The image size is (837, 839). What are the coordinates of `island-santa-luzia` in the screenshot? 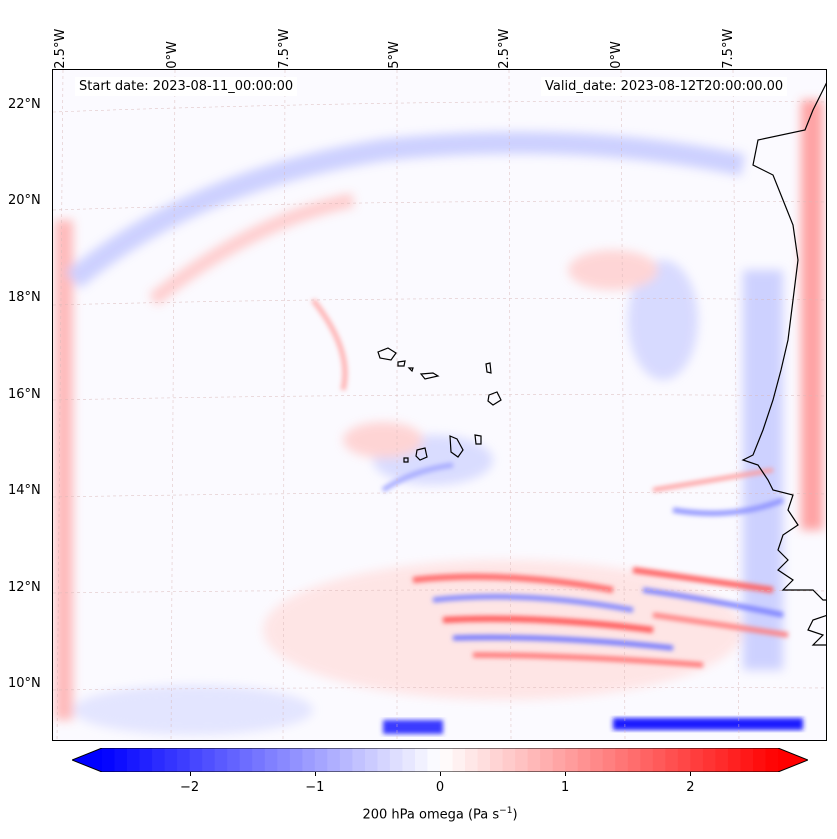 It's located at (410, 370).